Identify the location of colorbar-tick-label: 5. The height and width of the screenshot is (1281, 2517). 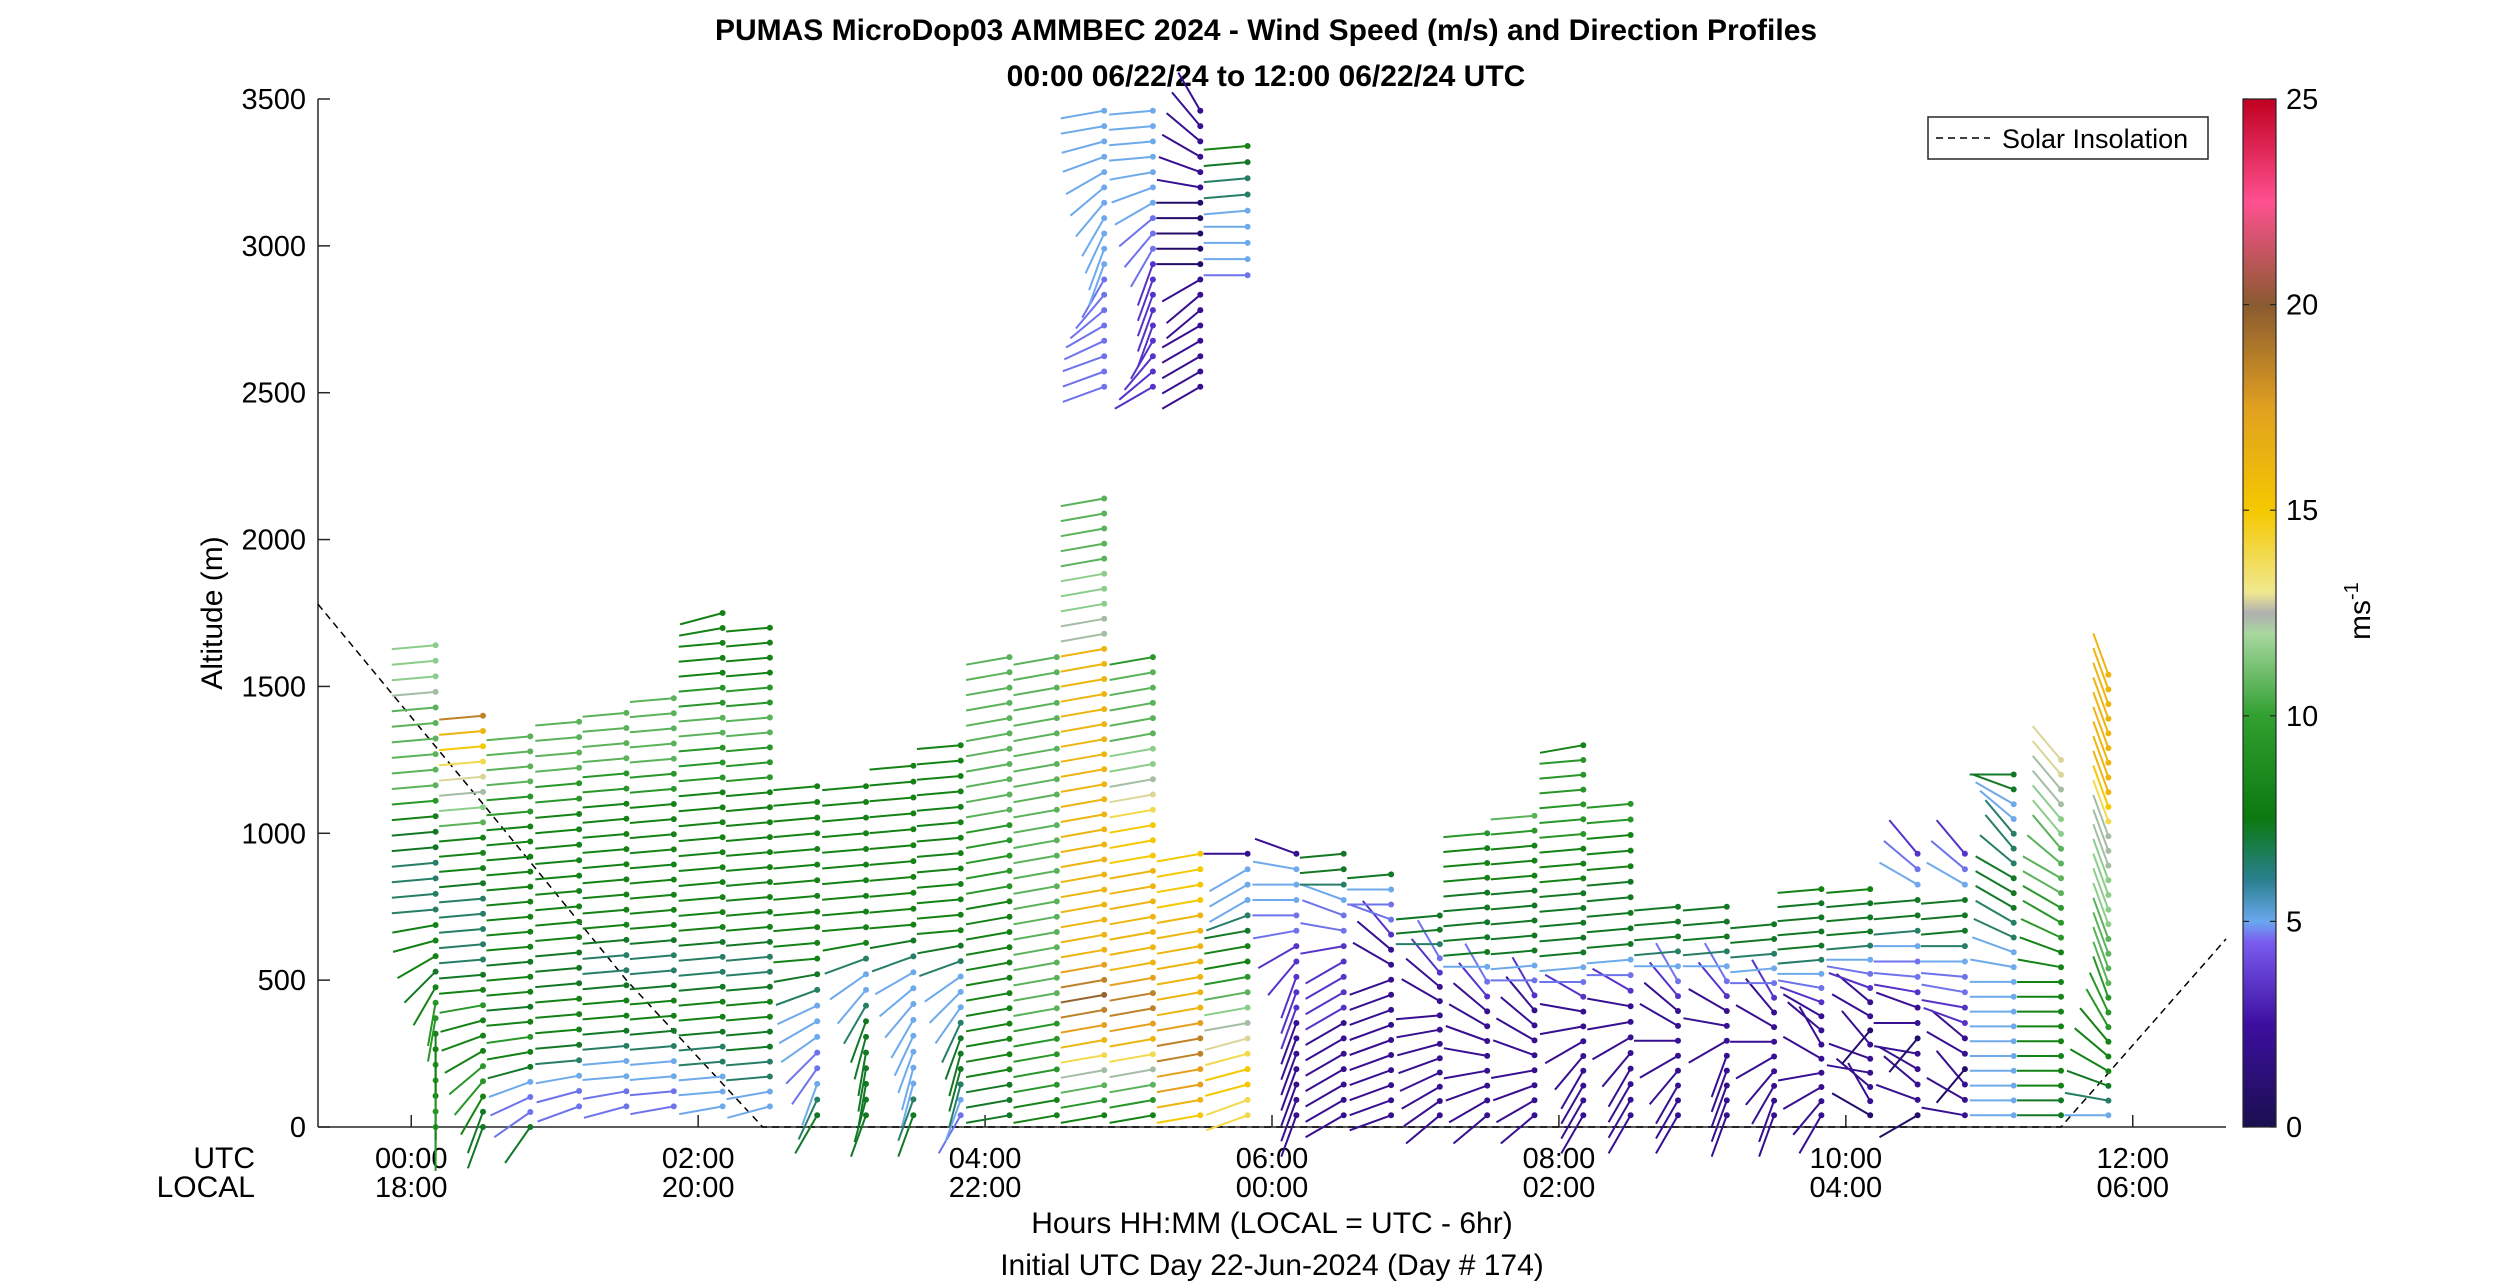
(2294, 922).